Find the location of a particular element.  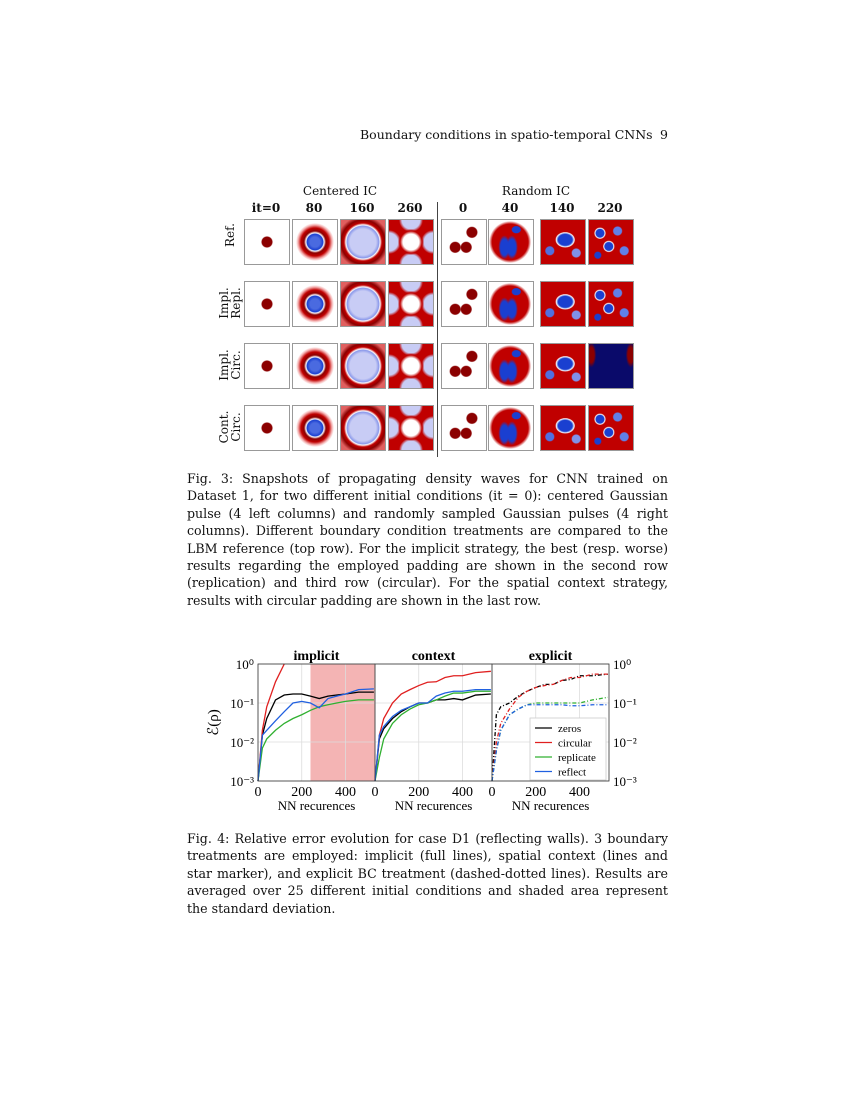

column-label: 0 is located at coordinates (463, 208).